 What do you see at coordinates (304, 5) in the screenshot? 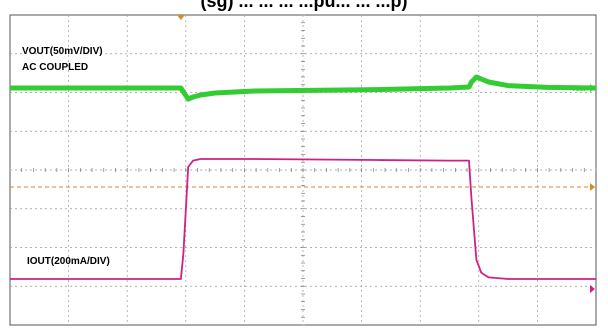
I see `chart-title: (sg) ... ... ... ...pu... ... ...p)` at bounding box center [304, 5].